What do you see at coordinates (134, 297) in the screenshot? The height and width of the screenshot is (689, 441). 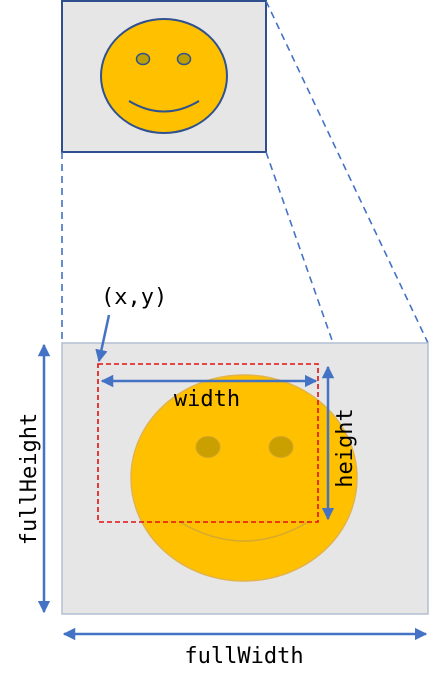 I see `origin-label: (x,y)` at bounding box center [134, 297].